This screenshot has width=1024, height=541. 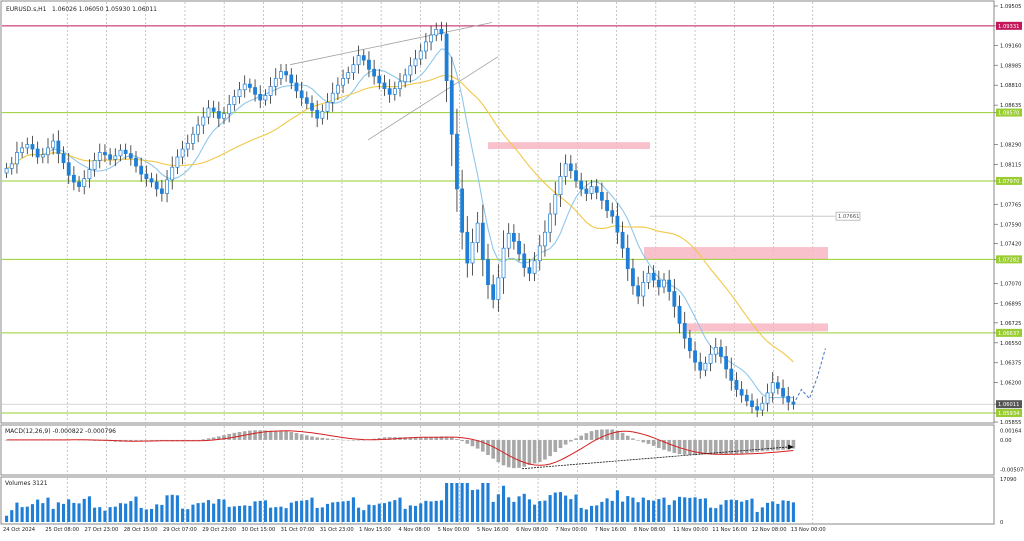 What do you see at coordinates (101, 530) in the screenshot?
I see `time-tick-label: 27 Oct 23:00` at bounding box center [101, 530].